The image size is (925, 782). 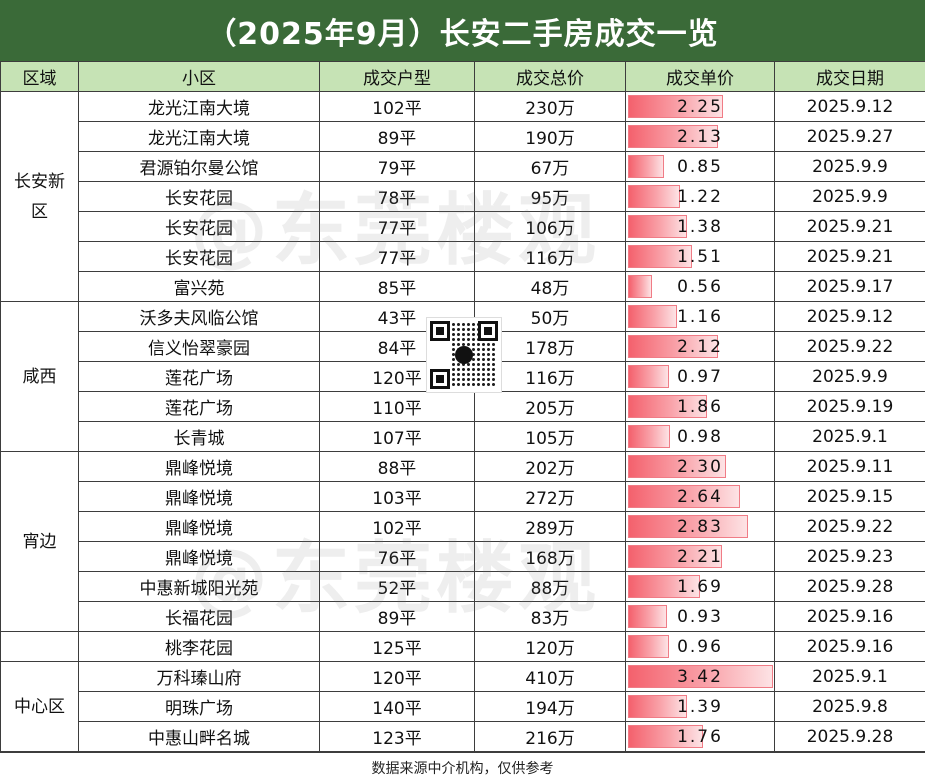 What do you see at coordinates (550, 707) in the screenshot?
I see `total-price-cell: 194万` at bounding box center [550, 707].